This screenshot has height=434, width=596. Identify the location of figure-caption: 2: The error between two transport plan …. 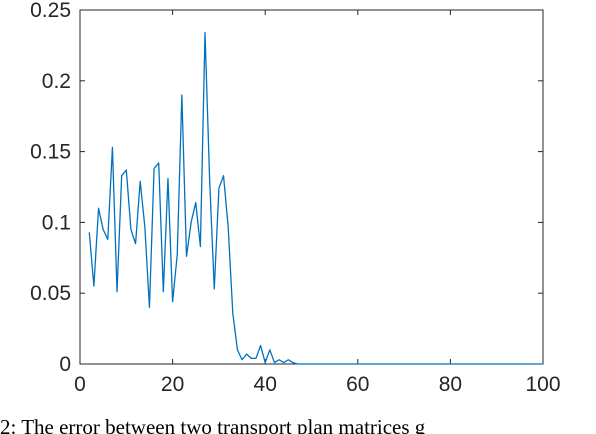
(213, 424).